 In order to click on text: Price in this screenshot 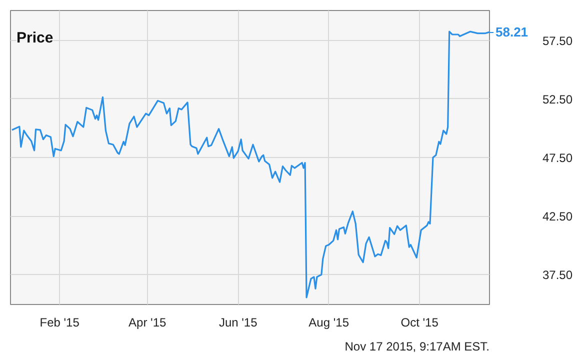, I will do `click(35, 38)`.